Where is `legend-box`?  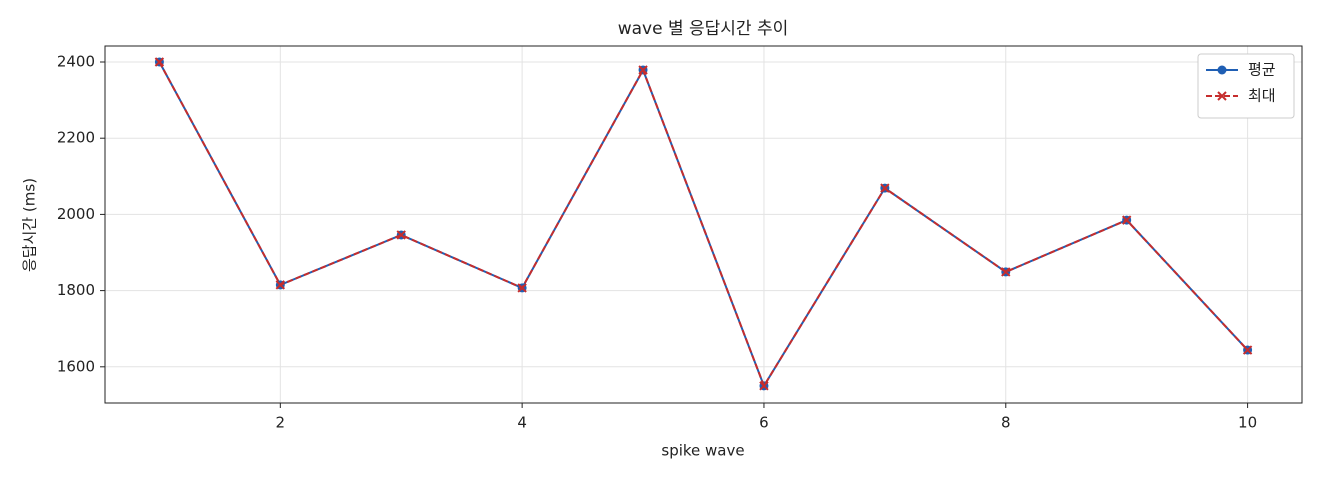 legend-box is located at coordinates (1246, 86).